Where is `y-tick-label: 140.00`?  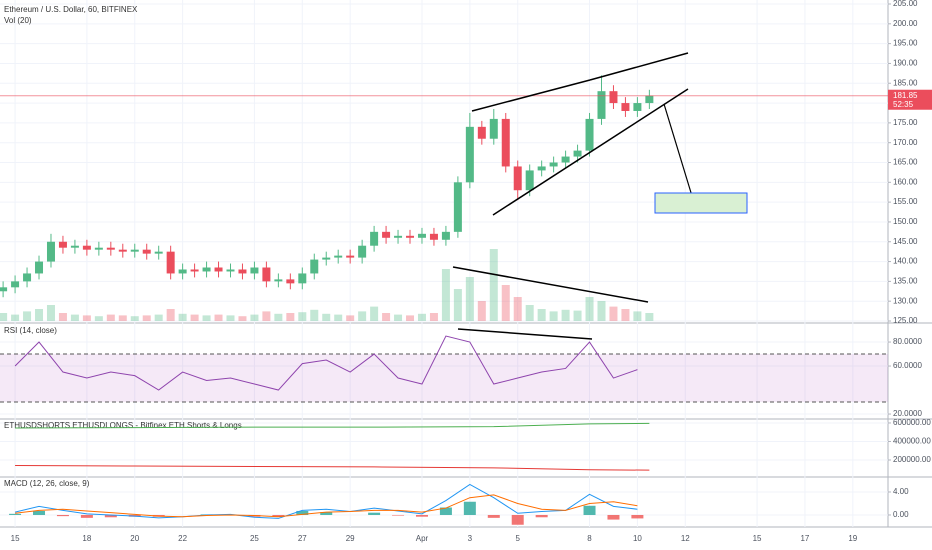
y-tick-label: 140.00 is located at coordinates (905, 261).